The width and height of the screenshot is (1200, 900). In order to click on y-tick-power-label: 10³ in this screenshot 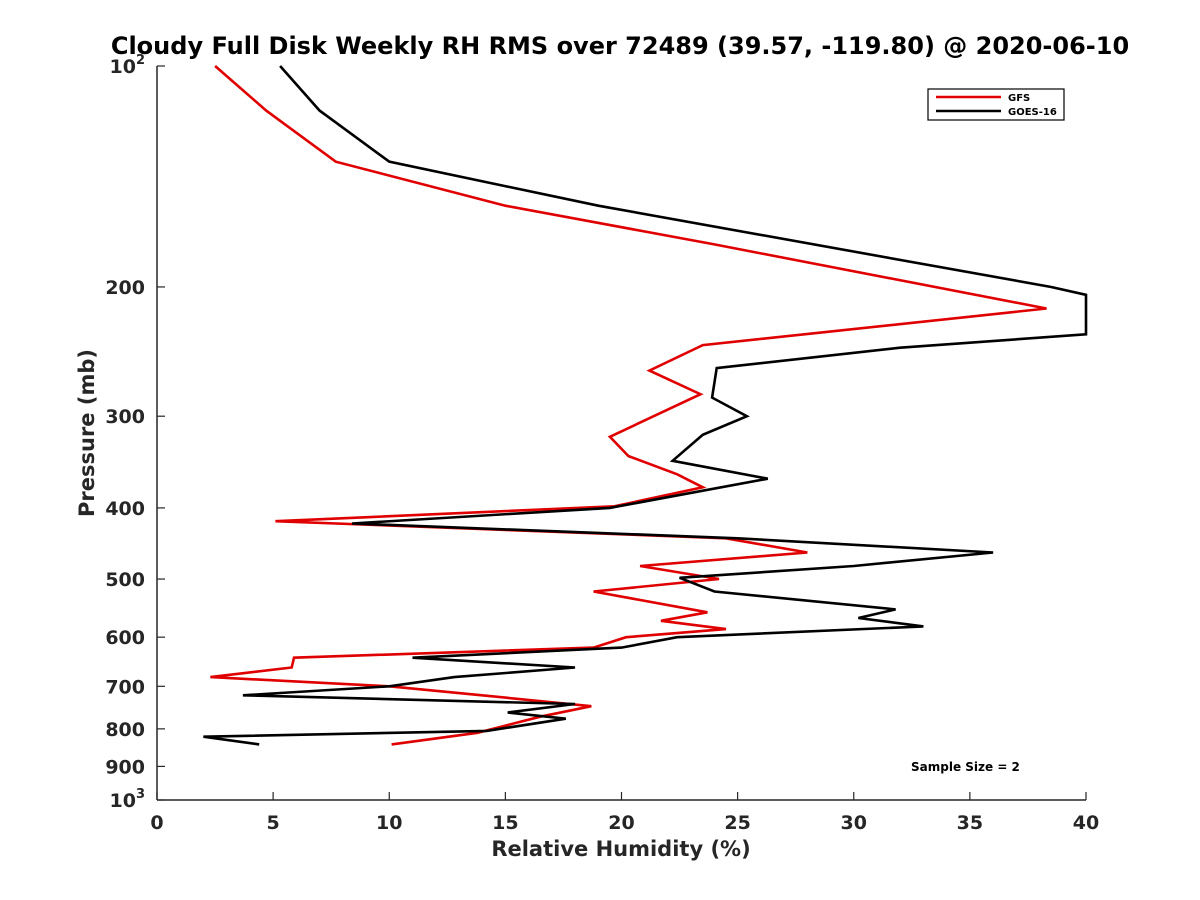, I will do `click(128, 799)`.